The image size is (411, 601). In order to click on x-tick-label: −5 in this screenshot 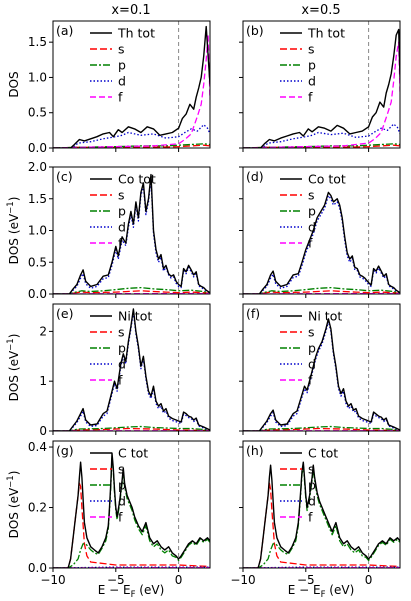, I will do `click(306, 580)`.